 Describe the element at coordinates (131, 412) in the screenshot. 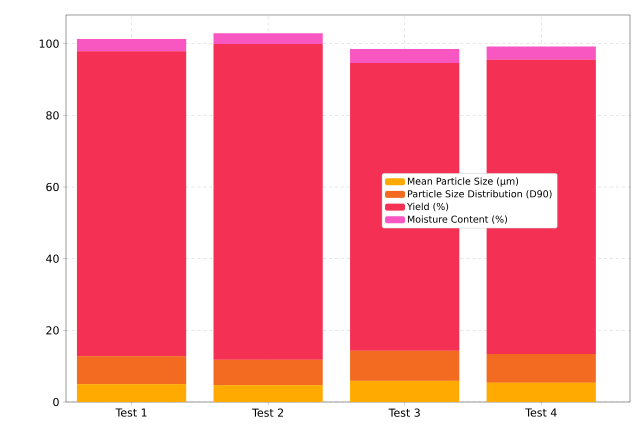

I see `x-tick-label: Test 1` at that location.